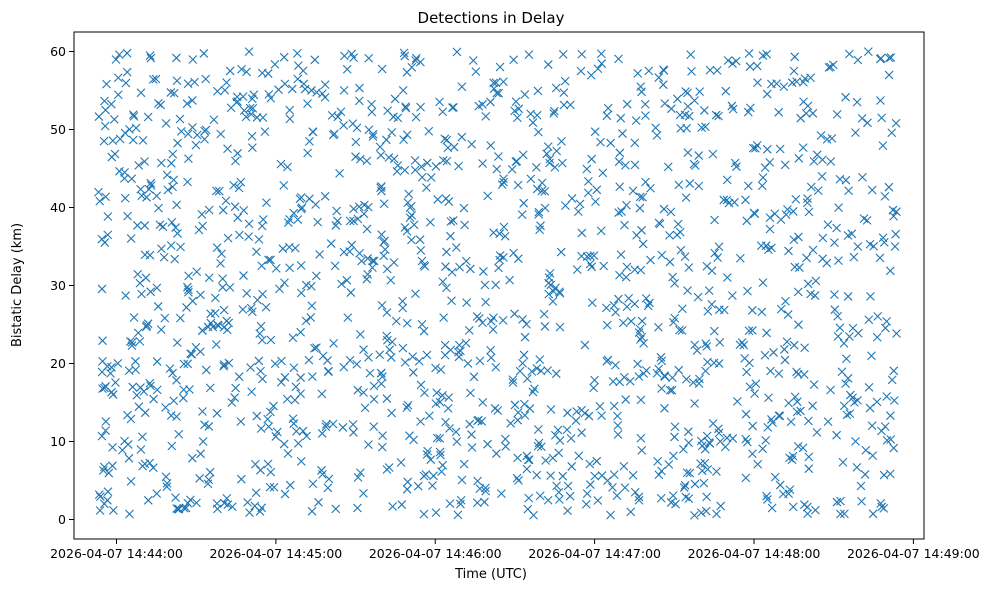  I want to click on y-axis-label: Bistatic Delay (km), so click(17, 285).